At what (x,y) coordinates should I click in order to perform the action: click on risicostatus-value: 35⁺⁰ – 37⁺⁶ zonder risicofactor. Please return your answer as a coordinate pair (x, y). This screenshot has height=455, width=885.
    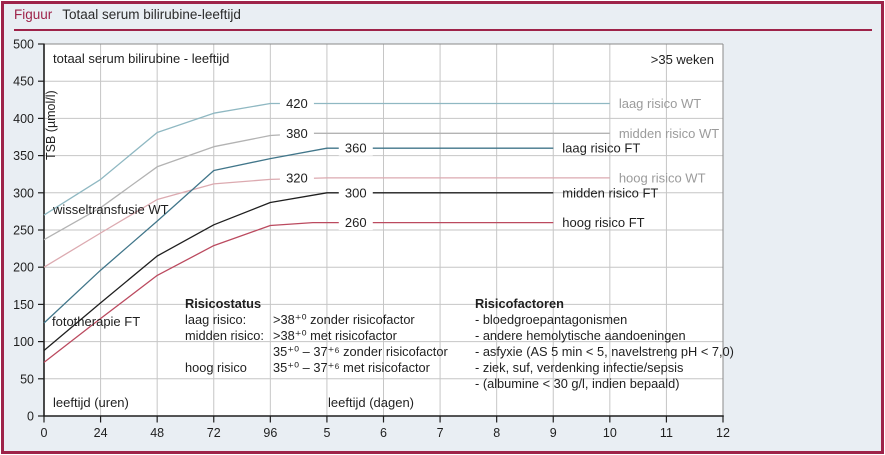
    Looking at the image, I should click on (360, 351).